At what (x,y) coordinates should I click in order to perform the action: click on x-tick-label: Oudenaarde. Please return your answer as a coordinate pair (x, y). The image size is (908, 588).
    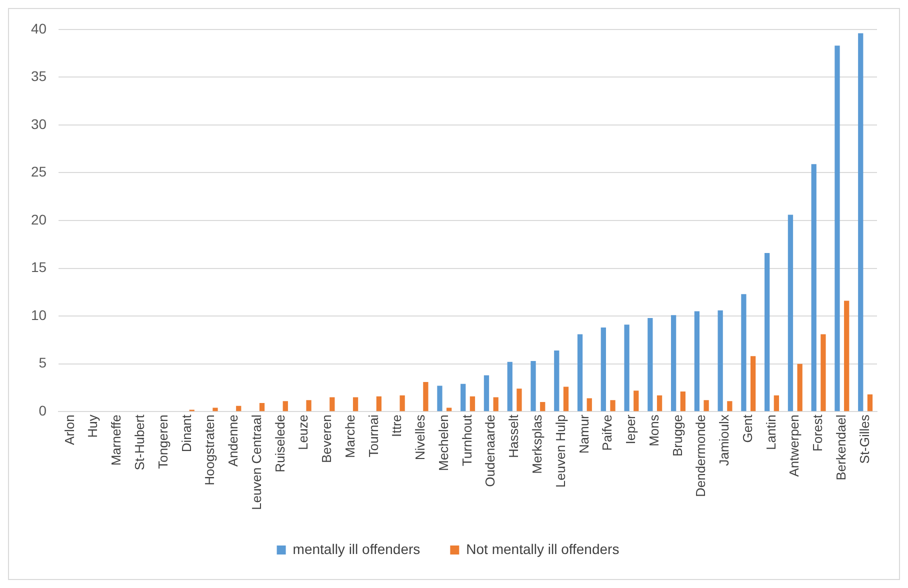
    Looking at the image, I should click on (490, 450).